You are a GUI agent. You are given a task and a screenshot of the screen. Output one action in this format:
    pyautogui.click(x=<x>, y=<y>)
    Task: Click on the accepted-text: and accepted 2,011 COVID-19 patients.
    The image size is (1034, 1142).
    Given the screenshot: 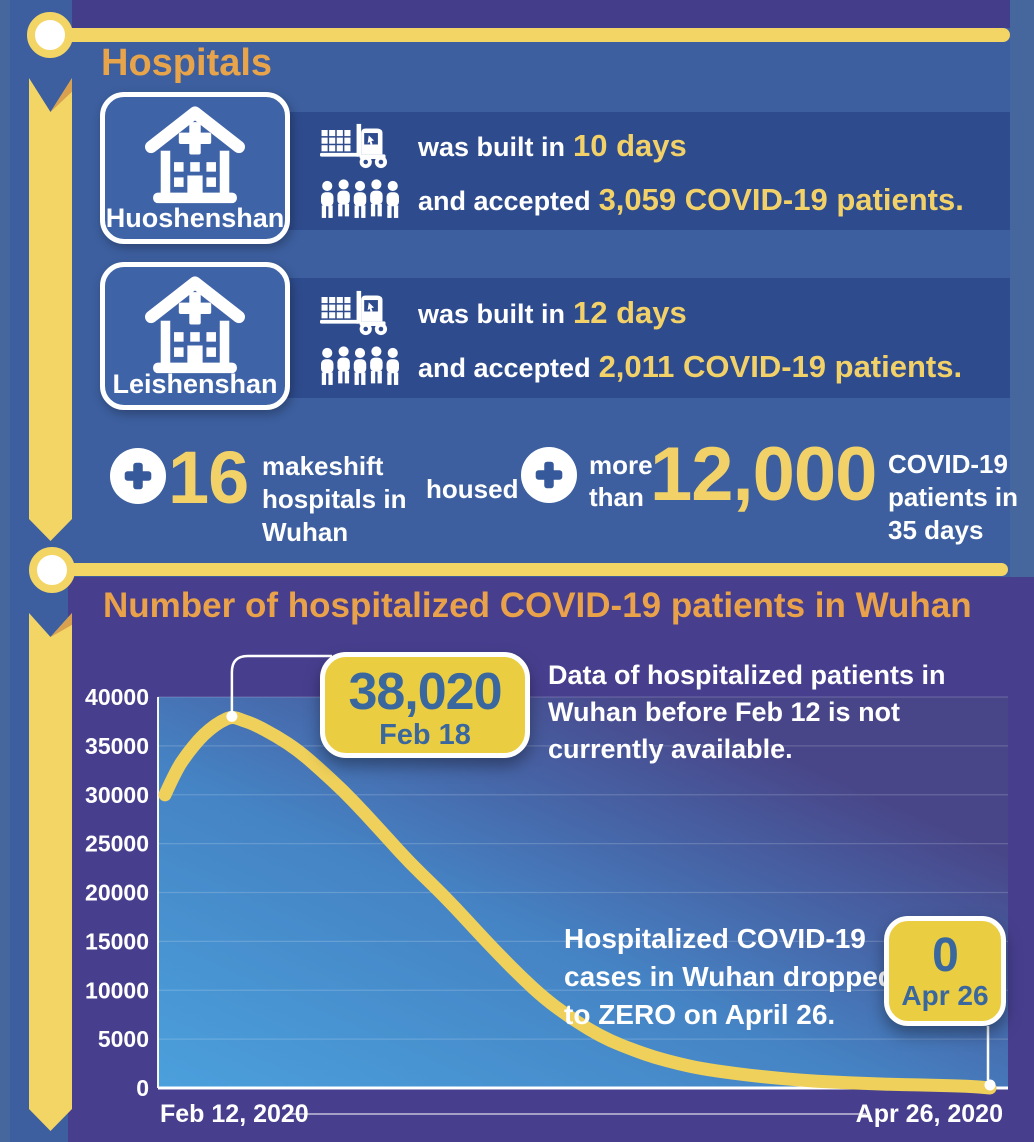 What is the action you would take?
    pyautogui.click(x=690, y=367)
    